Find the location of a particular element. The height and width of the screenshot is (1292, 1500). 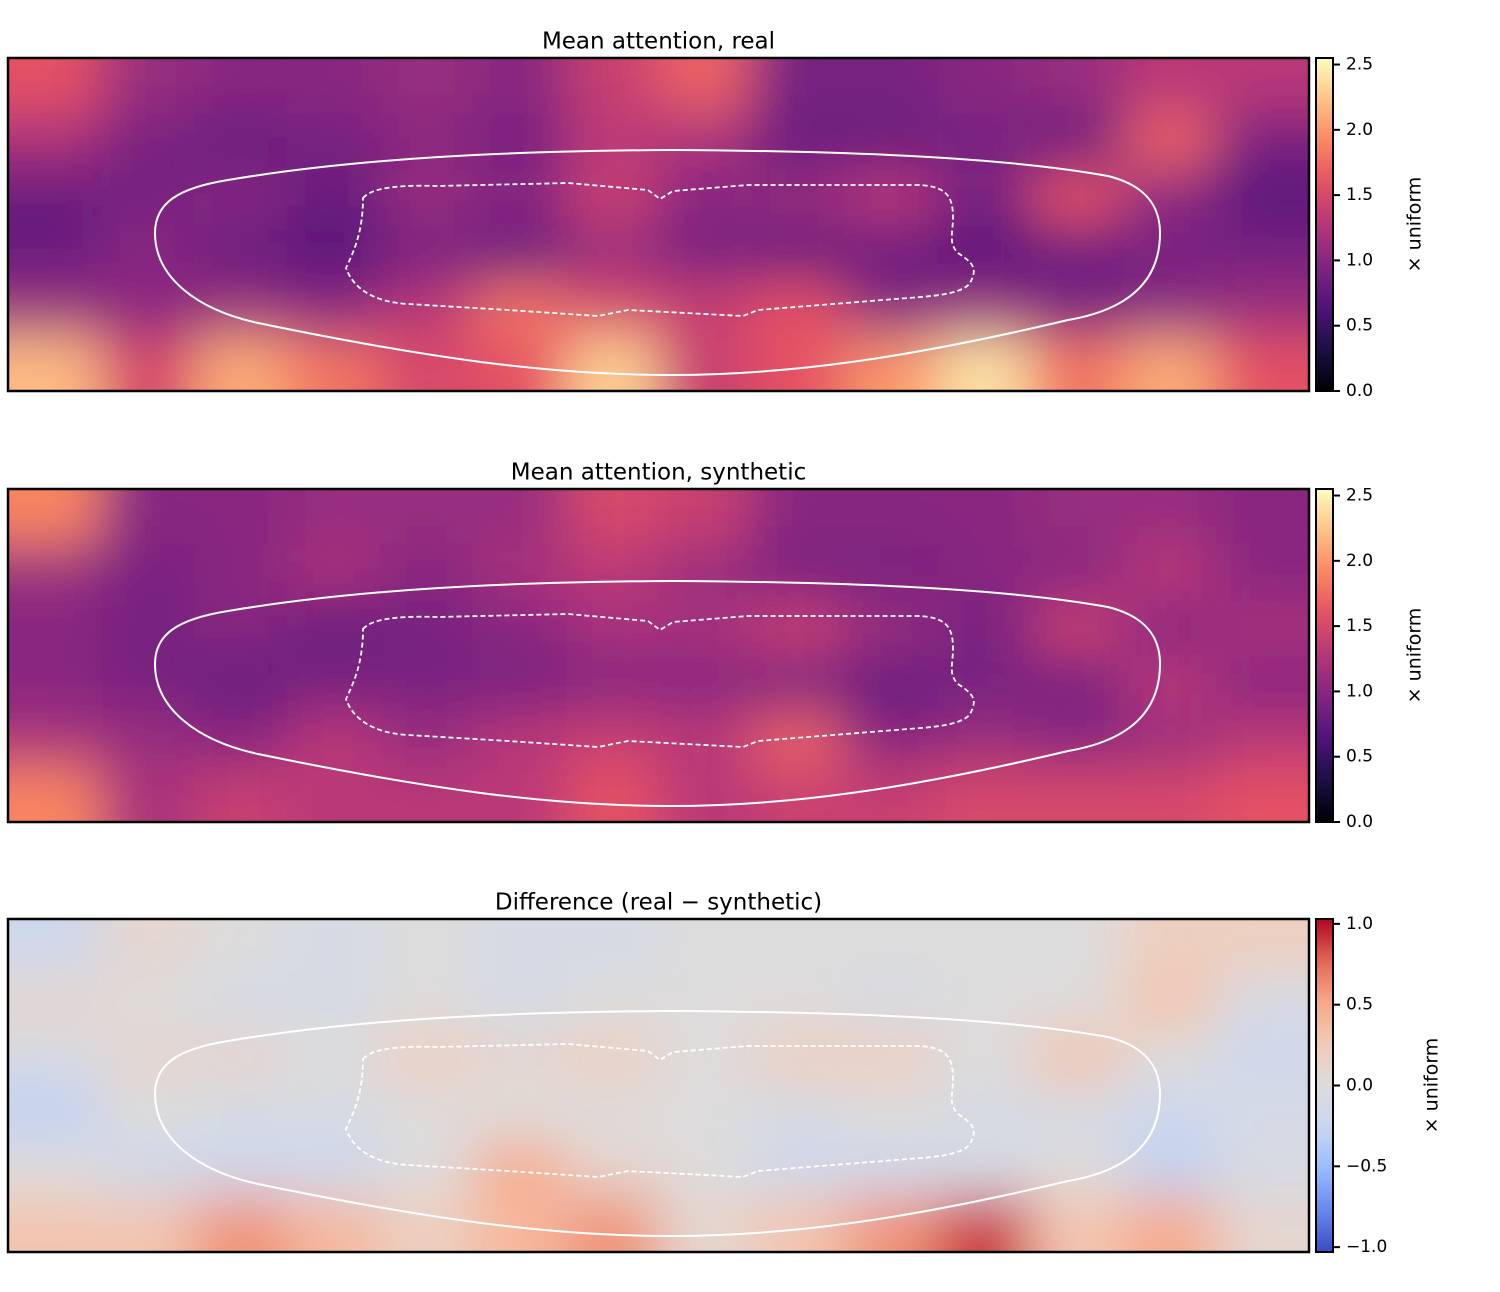

colorbar-tick-label: 2.0 is located at coordinates (1359, 561).